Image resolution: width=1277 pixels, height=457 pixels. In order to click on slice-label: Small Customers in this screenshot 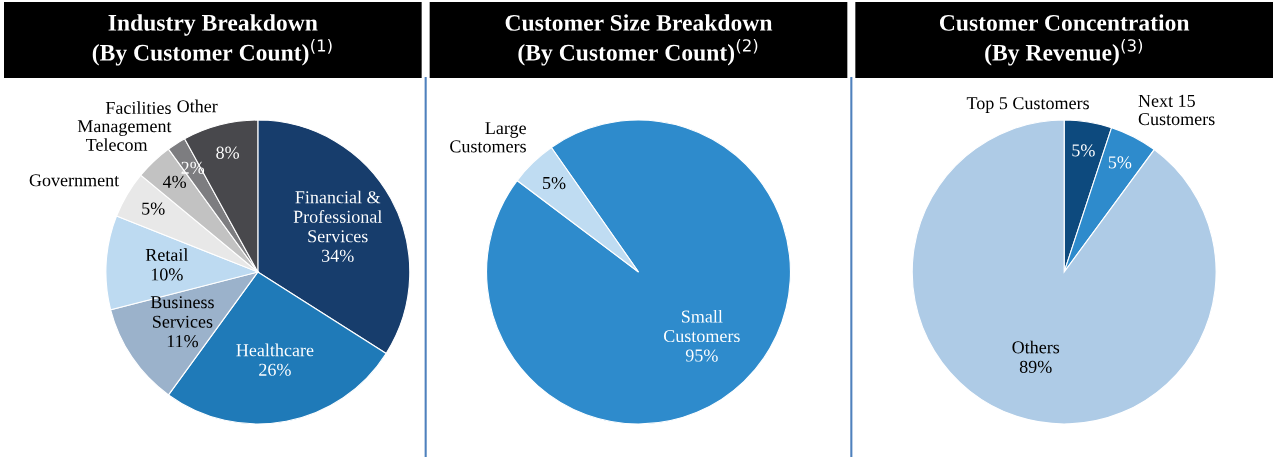, I will do `click(701, 326)`.